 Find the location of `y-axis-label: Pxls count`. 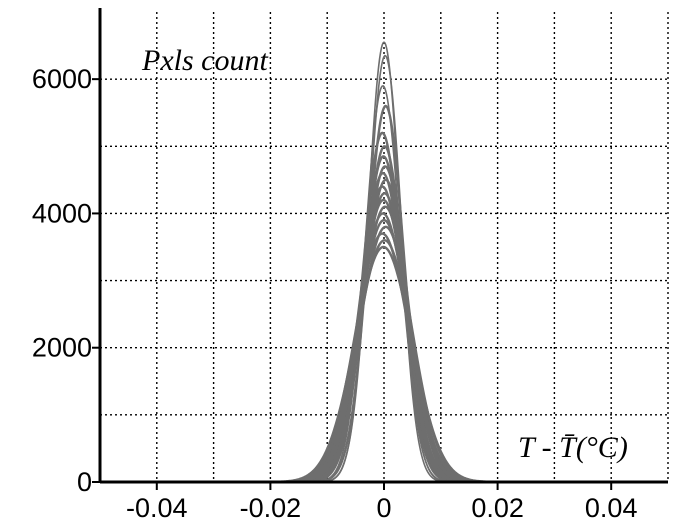

y-axis-label: Pxls count is located at coordinates (204, 60).